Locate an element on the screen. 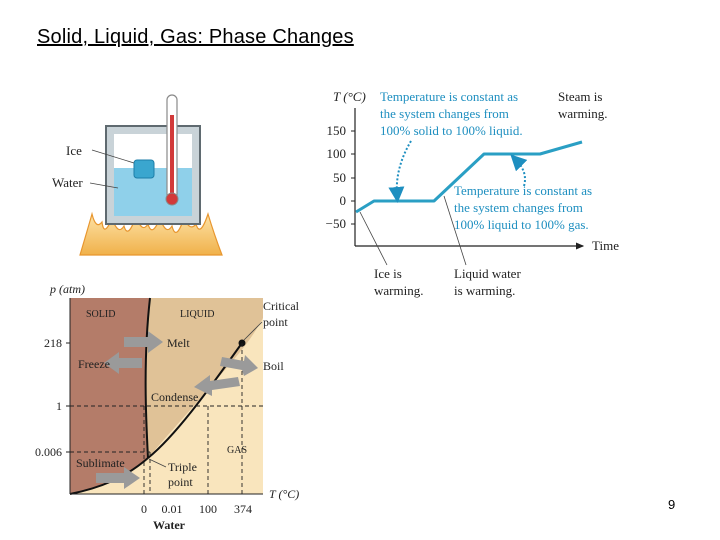 The height and width of the screenshot is (540, 720). melt-label: Melt is located at coordinates (178, 343).